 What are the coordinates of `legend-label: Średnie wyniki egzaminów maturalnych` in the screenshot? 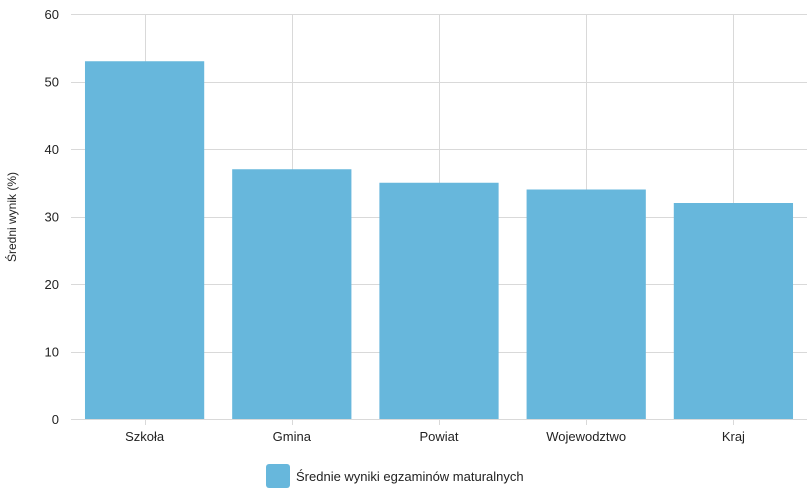 It's located at (410, 476).